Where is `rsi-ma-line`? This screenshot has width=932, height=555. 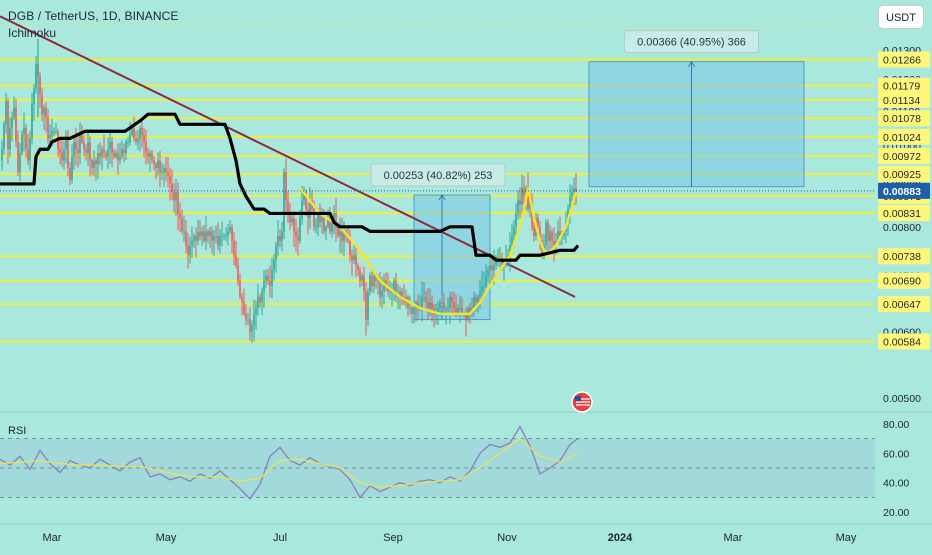
rsi-ma-line is located at coordinates (289, 462).